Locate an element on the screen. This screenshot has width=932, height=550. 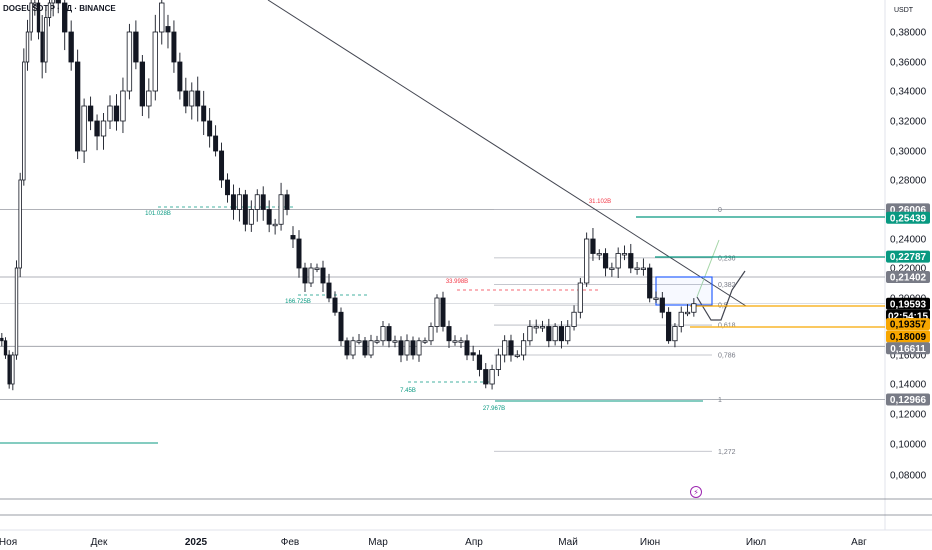
price-tag: 0,12966 is located at coordinates (908, 400).